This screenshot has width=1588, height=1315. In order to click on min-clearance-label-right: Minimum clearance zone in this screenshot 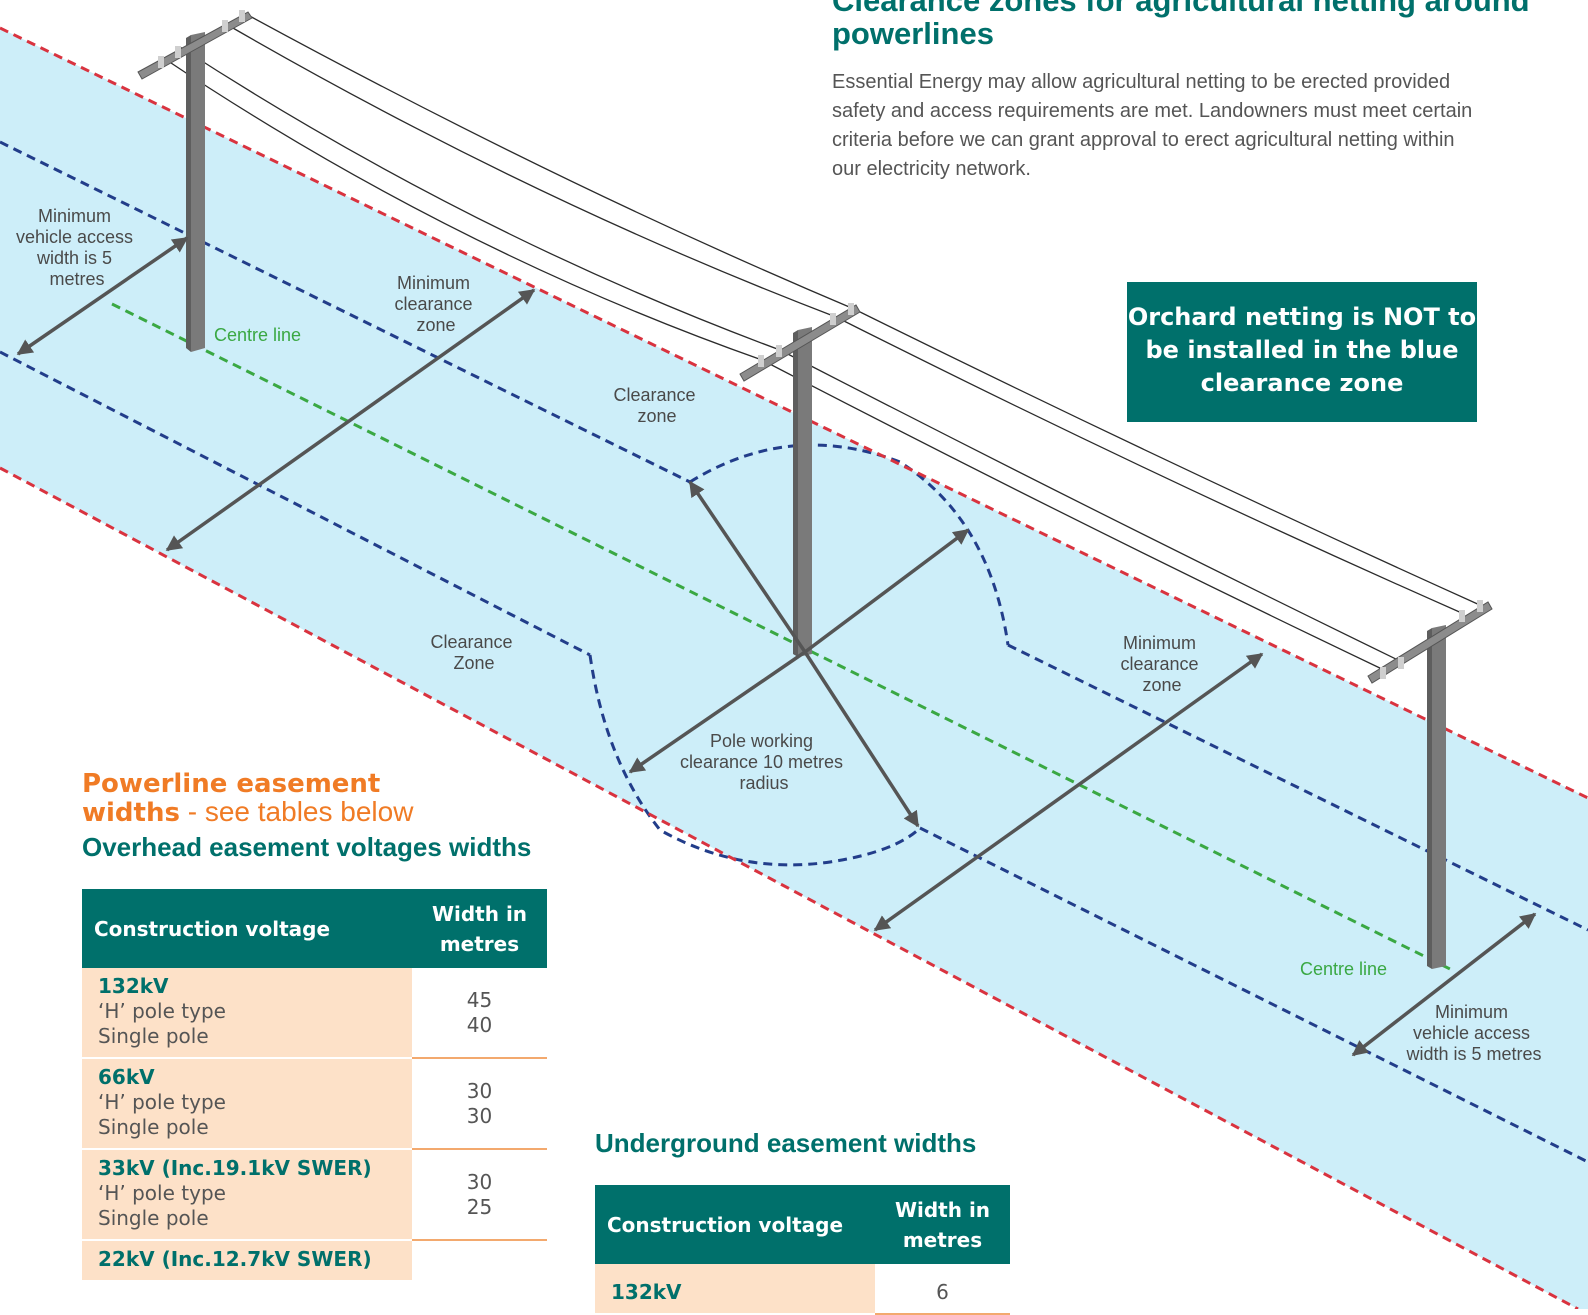, I will do `click(1161, 664)`.